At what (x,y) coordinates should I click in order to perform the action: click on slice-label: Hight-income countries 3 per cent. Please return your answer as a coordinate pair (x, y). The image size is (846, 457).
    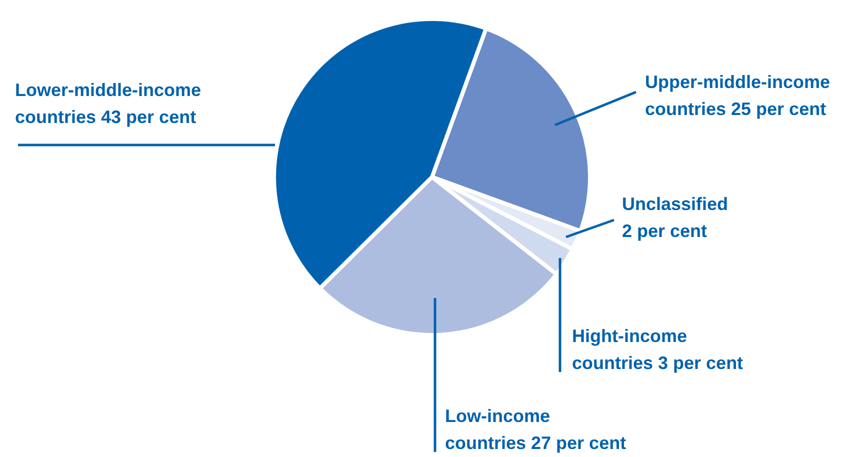
    Looking at the image, I should click on (658, 349).